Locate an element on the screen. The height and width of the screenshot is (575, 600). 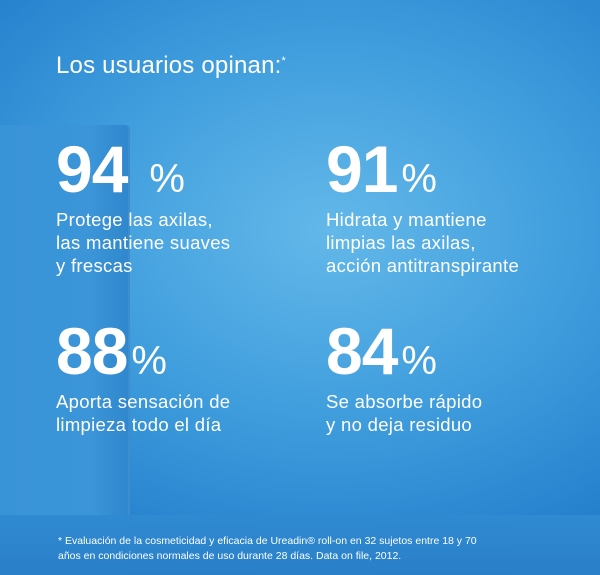
stat-value: 91 is located at coordinates (362, 169).